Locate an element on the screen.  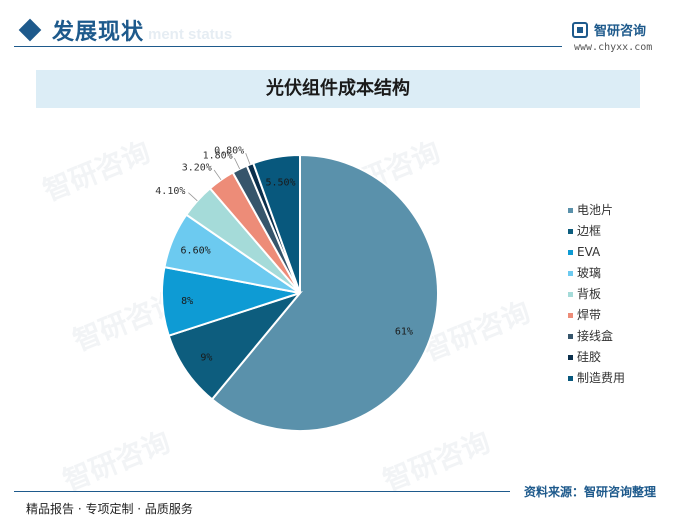
legend-label: 背板 is located at coordinates (589, 294).